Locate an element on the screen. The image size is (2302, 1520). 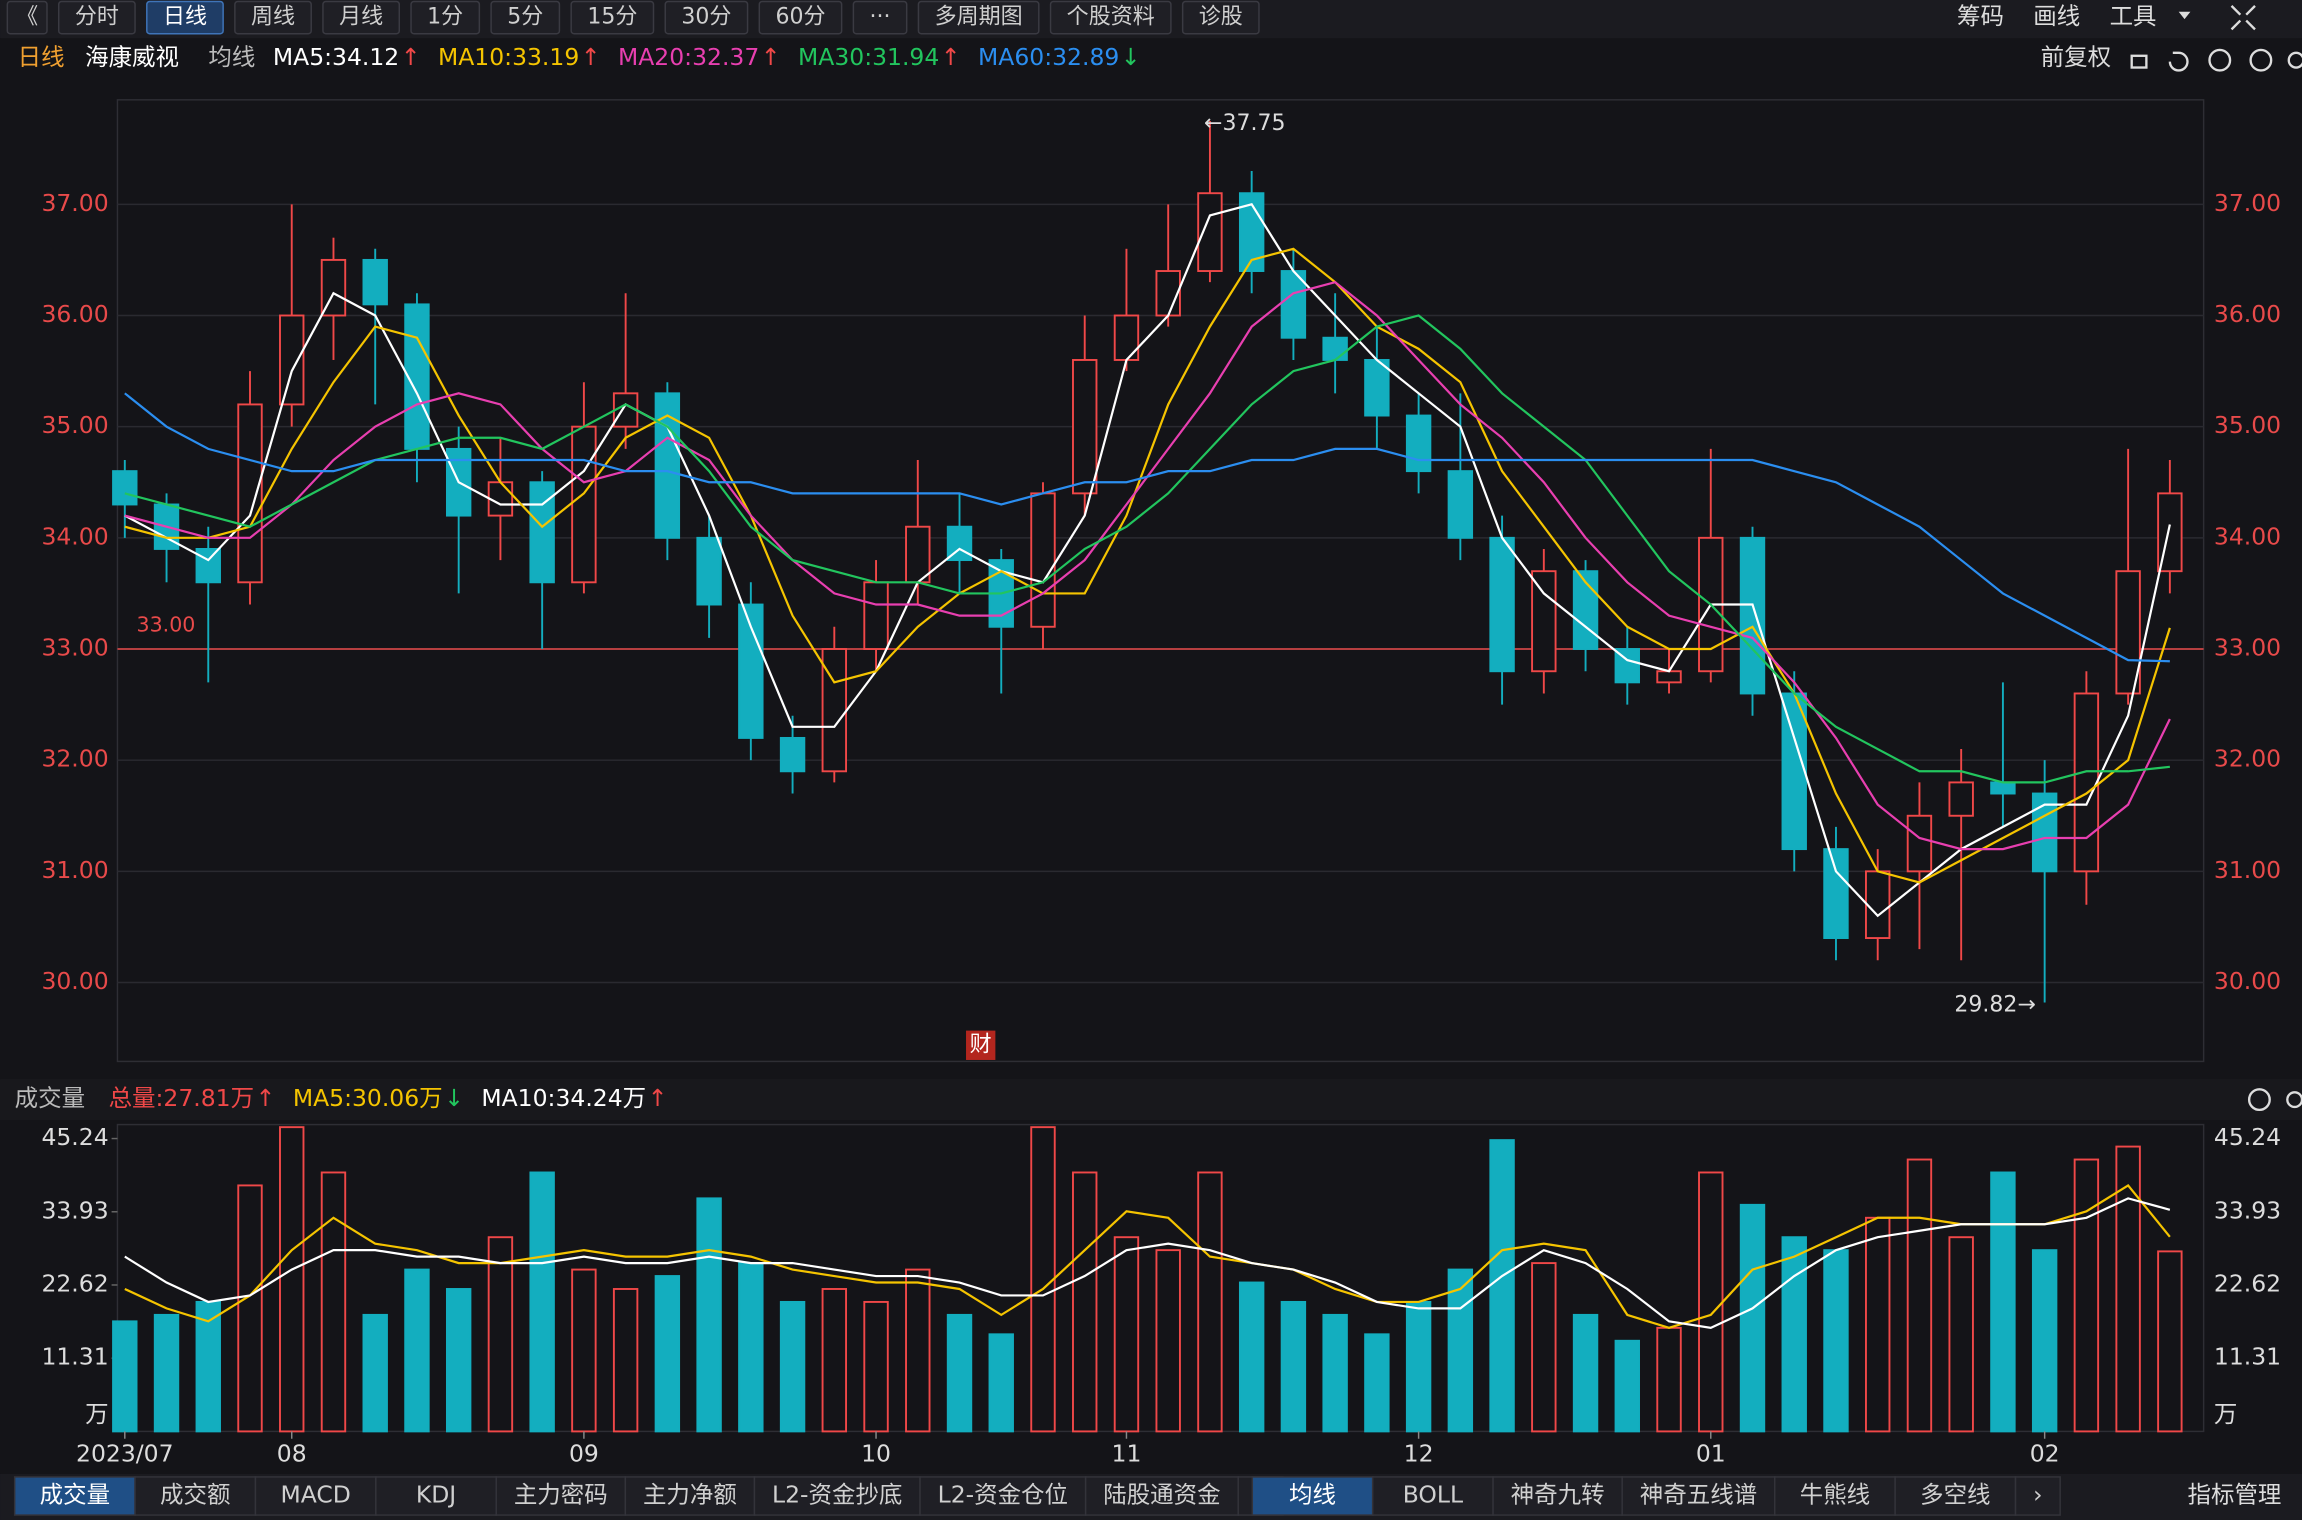
indicator-tab-label: 成交量 is located at coordinates (75, 1494).